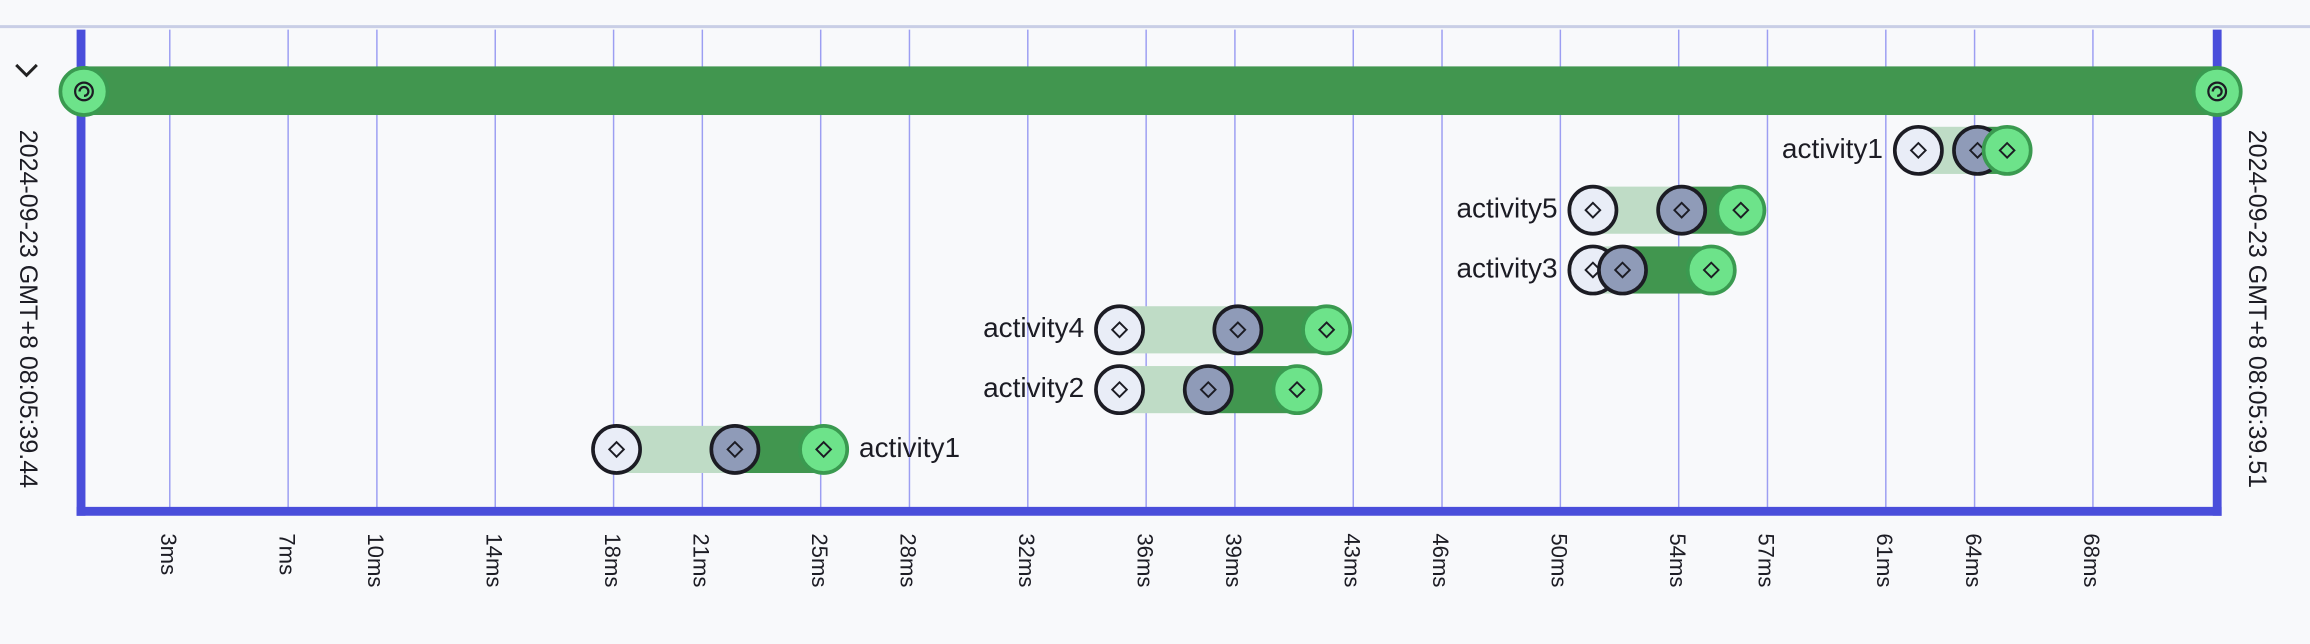 The image size is (2310, 644). Describe the element at coordinates (493, 560) in the screenshot. I see `x-tick-label: 14ms` at that location.